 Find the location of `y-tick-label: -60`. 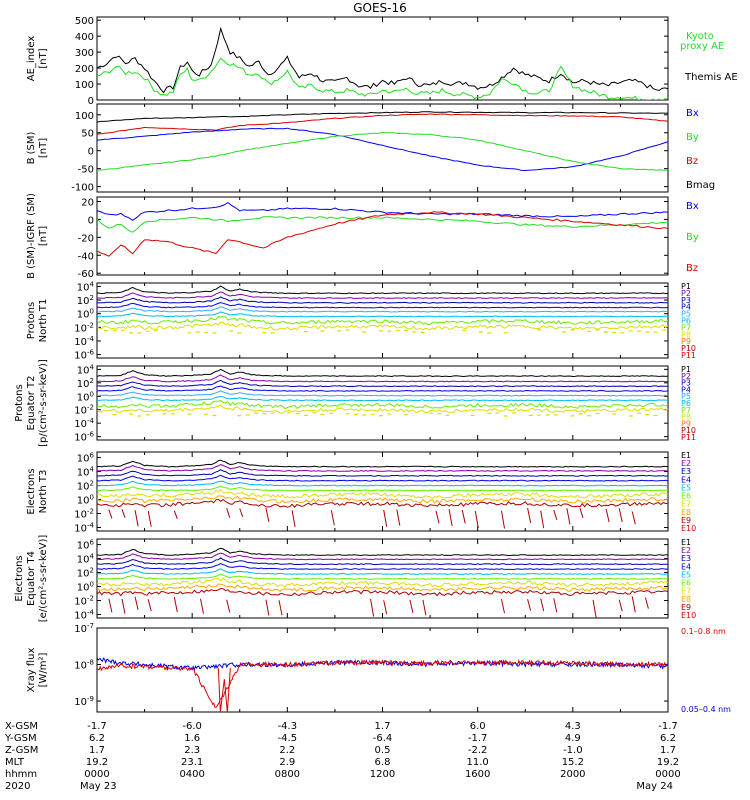

y-tick-label: -60 is located at coordinates (86, 274).